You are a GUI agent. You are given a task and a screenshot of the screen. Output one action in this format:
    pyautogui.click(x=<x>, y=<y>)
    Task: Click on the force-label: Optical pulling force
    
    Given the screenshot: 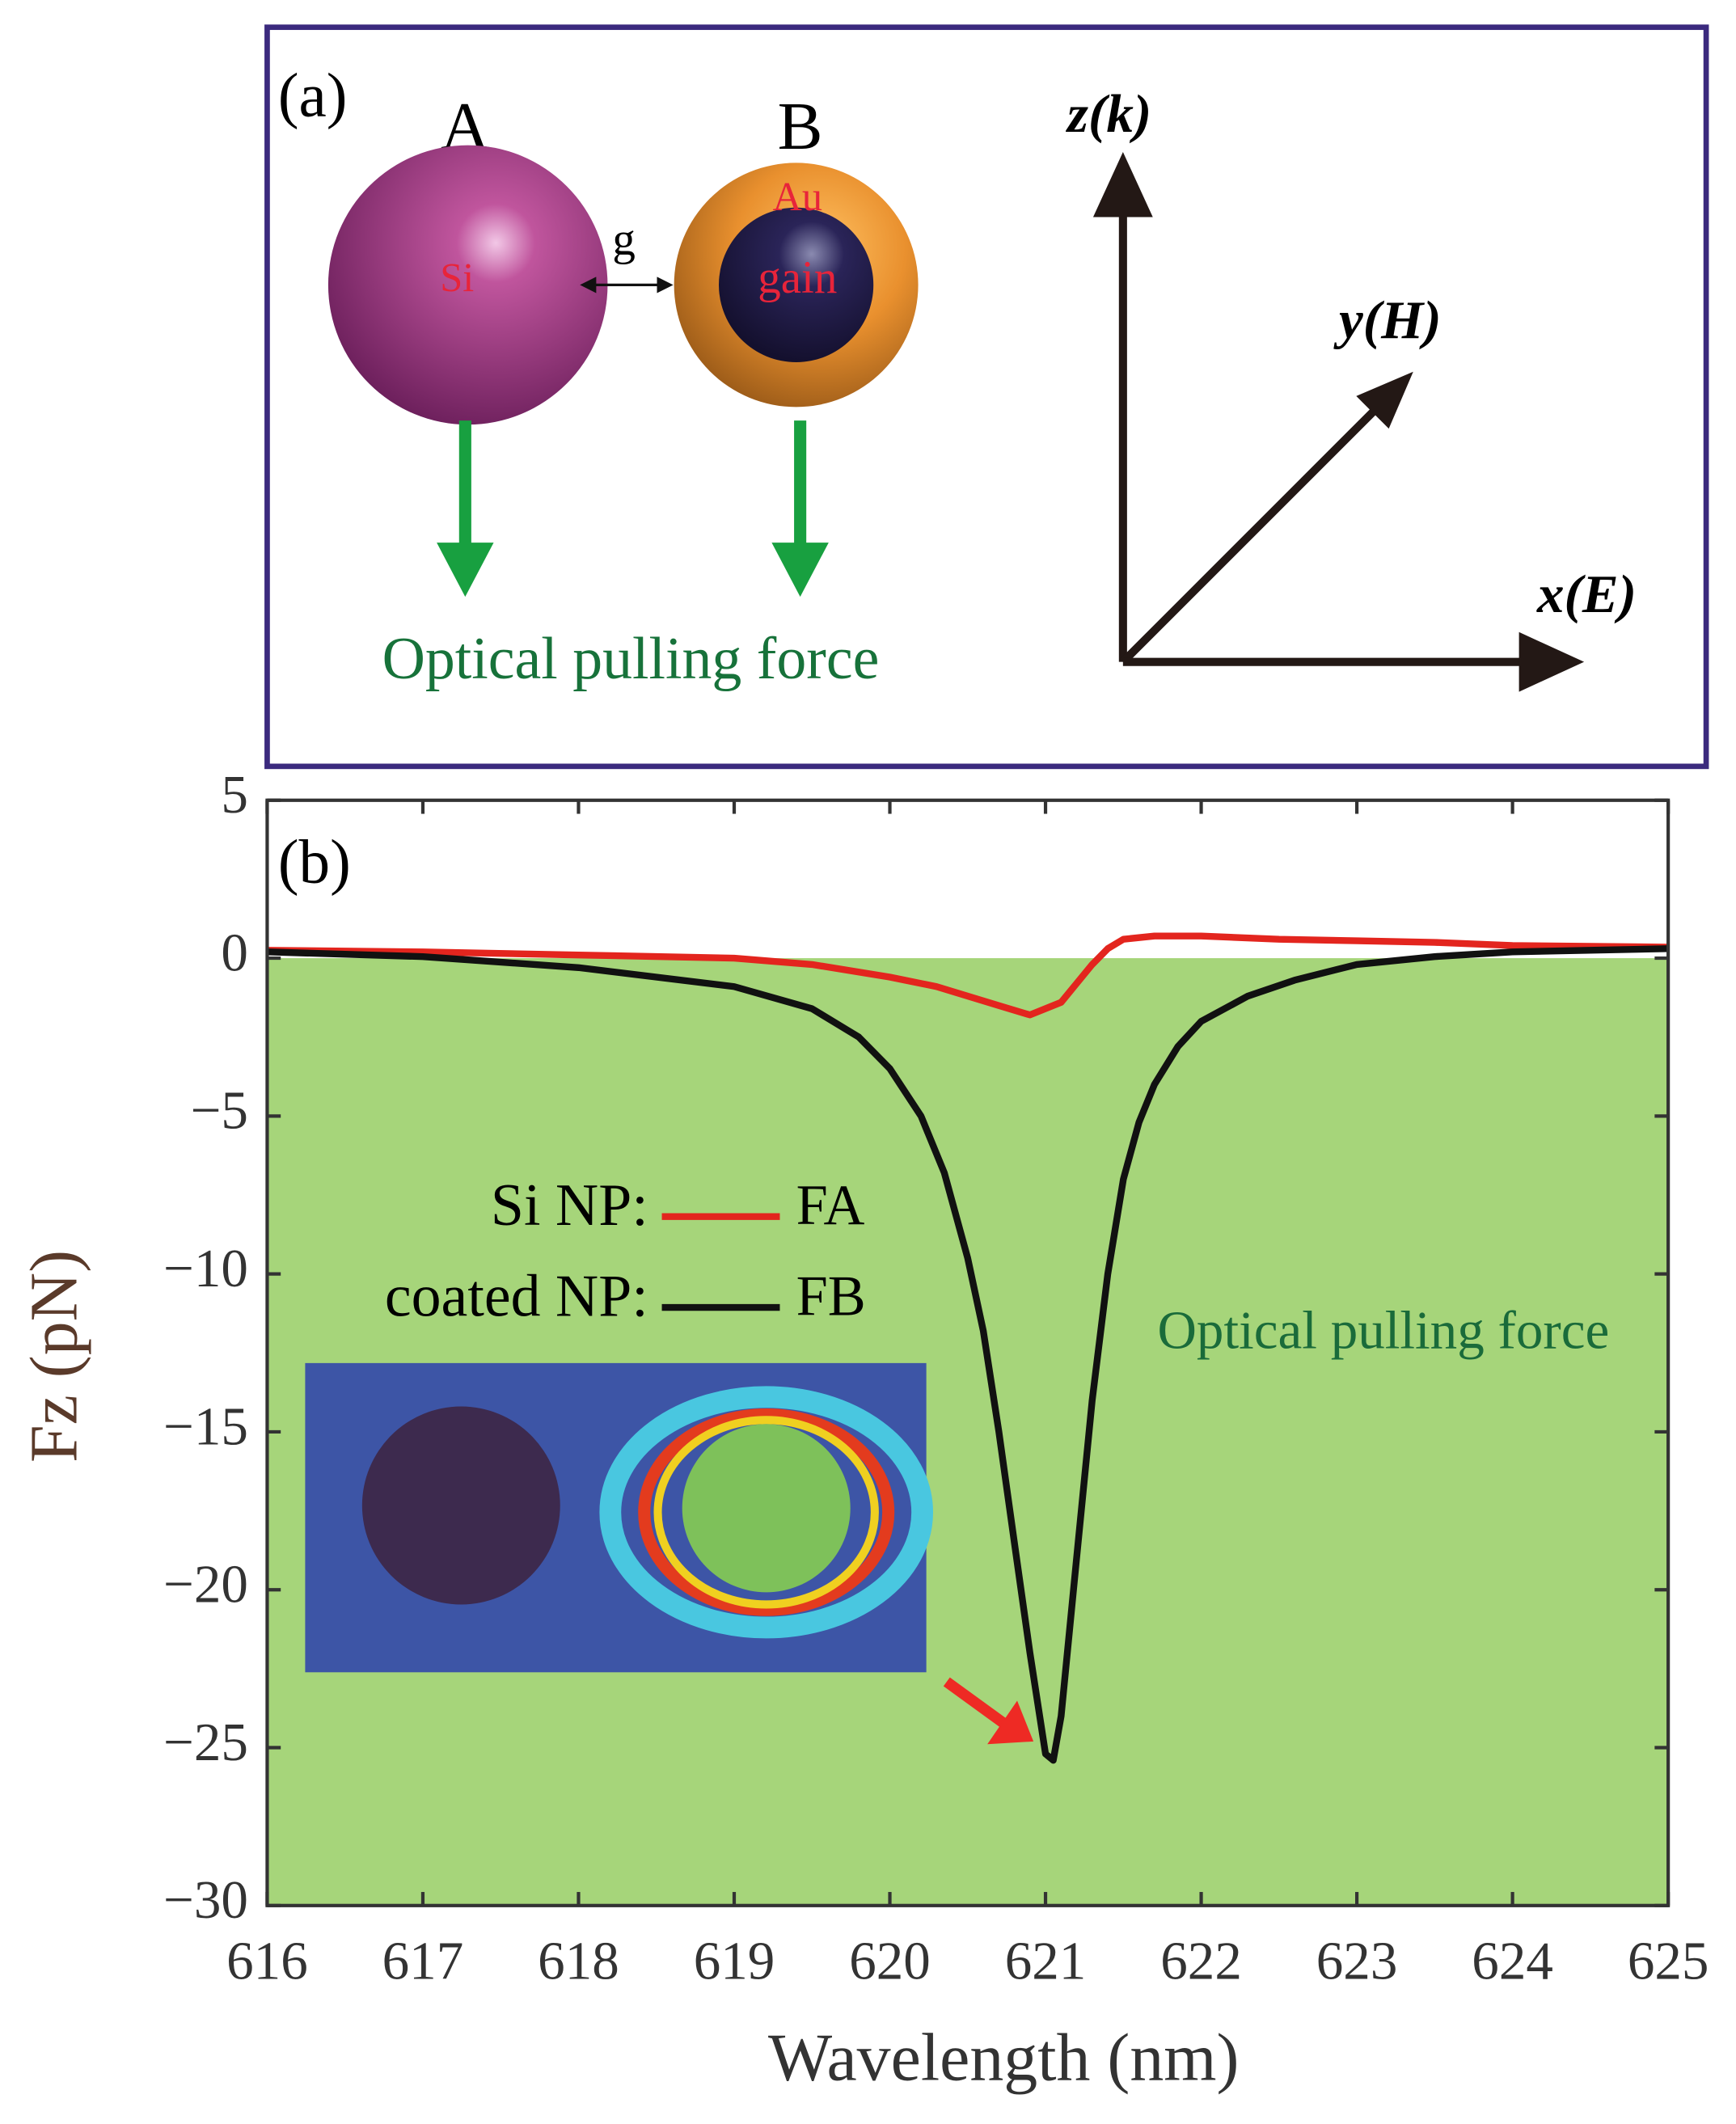 What is the action you would take?
    pyautogui.click(x=631, y=658)
    